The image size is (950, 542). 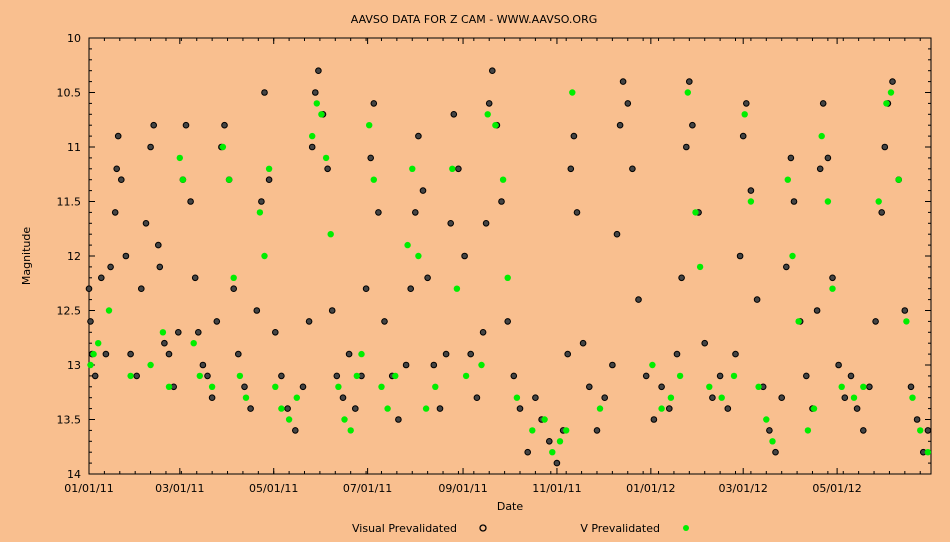 What do you see at coordinates (26, 256) in the screenshot?
I see `y-axis-label: Magnitude` at bounding box center [26, 256].